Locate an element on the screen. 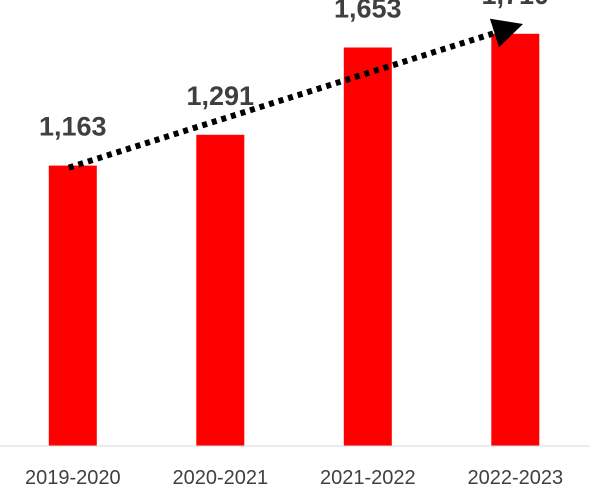 The height and width of the screenshot is (500, 590). x-tick-label-2020-2021: 2020-2021 is located at coordinates (220, 478).